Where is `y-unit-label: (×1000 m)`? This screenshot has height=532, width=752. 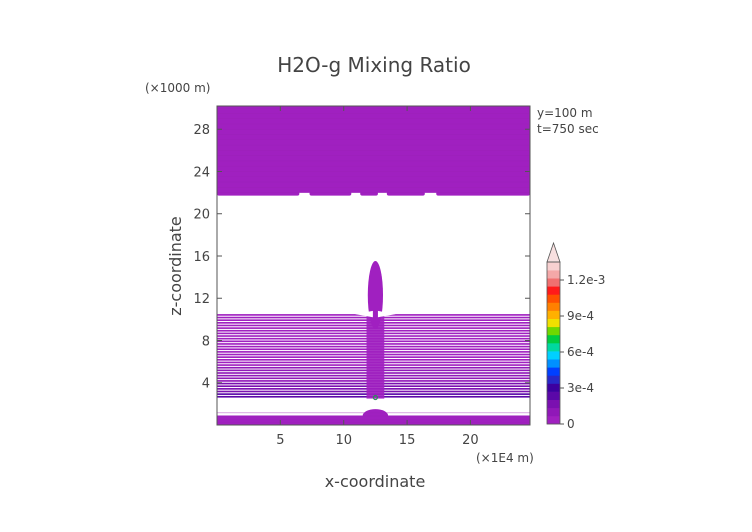 y-unit-label: (×1000 m) is located at coordinates (177, 88).